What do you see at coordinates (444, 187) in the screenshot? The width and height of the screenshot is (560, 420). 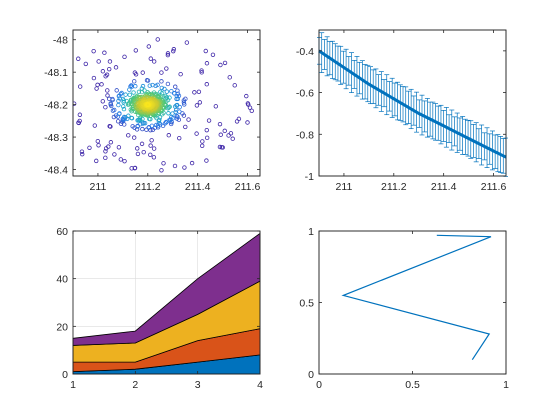 I see `x-tick-label: 211.4` at bounding box center [444, 187].